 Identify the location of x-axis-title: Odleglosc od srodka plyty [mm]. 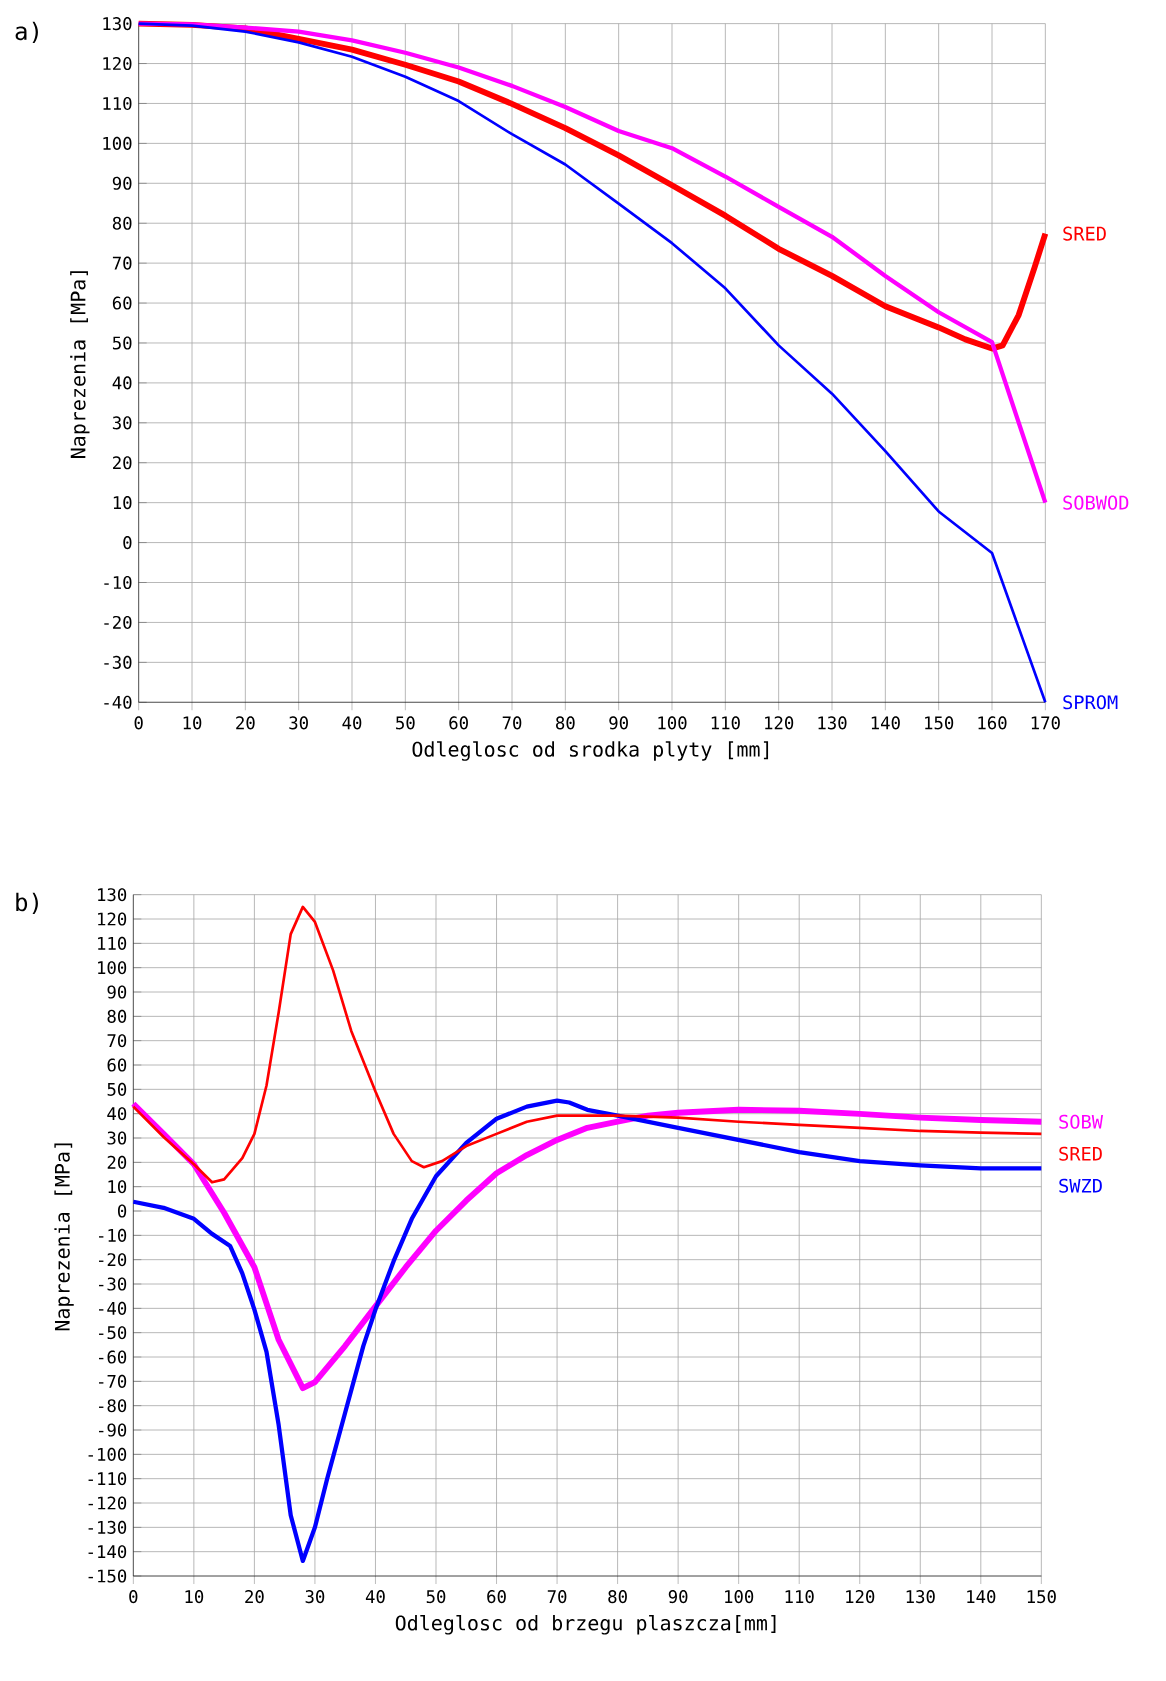
(590, 751).